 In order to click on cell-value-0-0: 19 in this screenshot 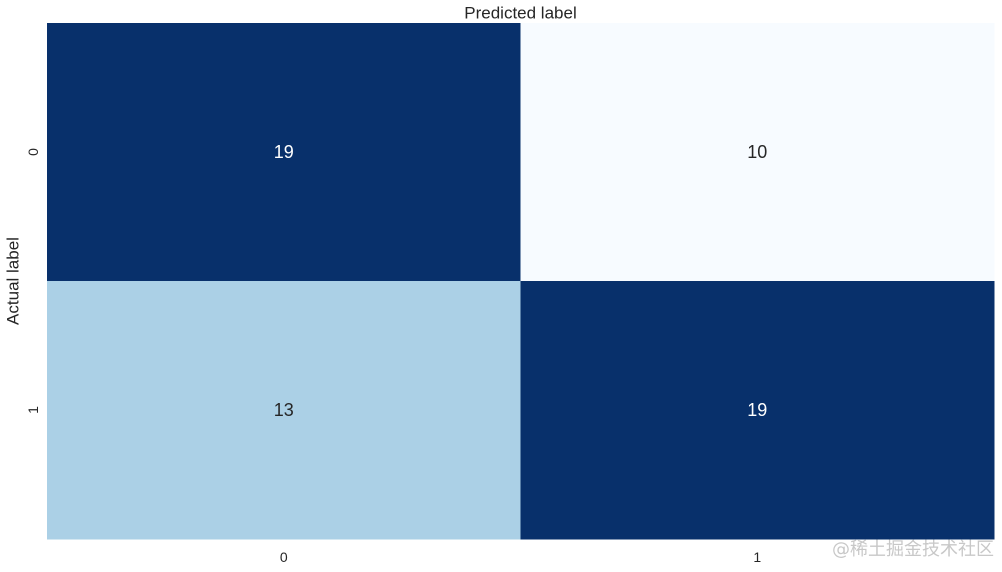, I will do `click(284, 152)`.